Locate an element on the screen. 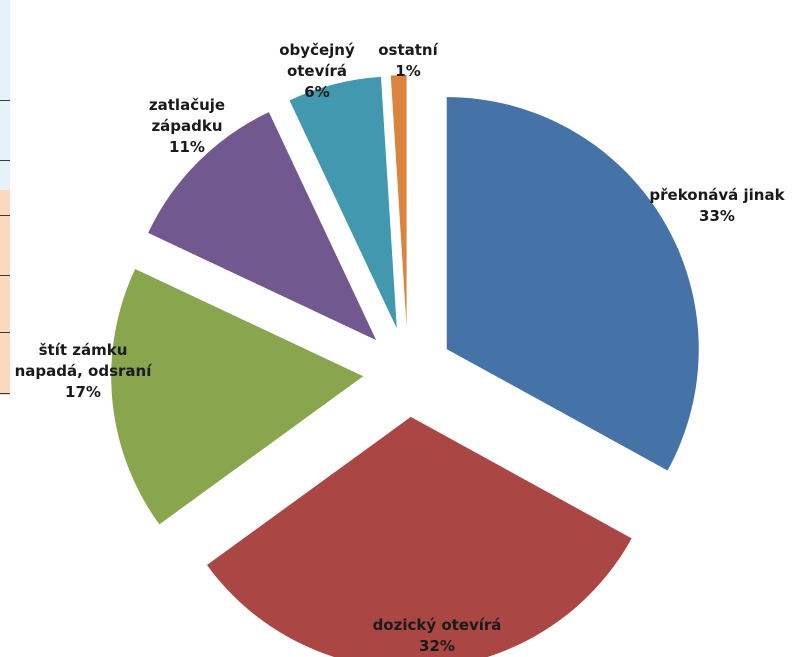  slice-label: obyčejný otevírá 6% is located at coordinates (317, 71).